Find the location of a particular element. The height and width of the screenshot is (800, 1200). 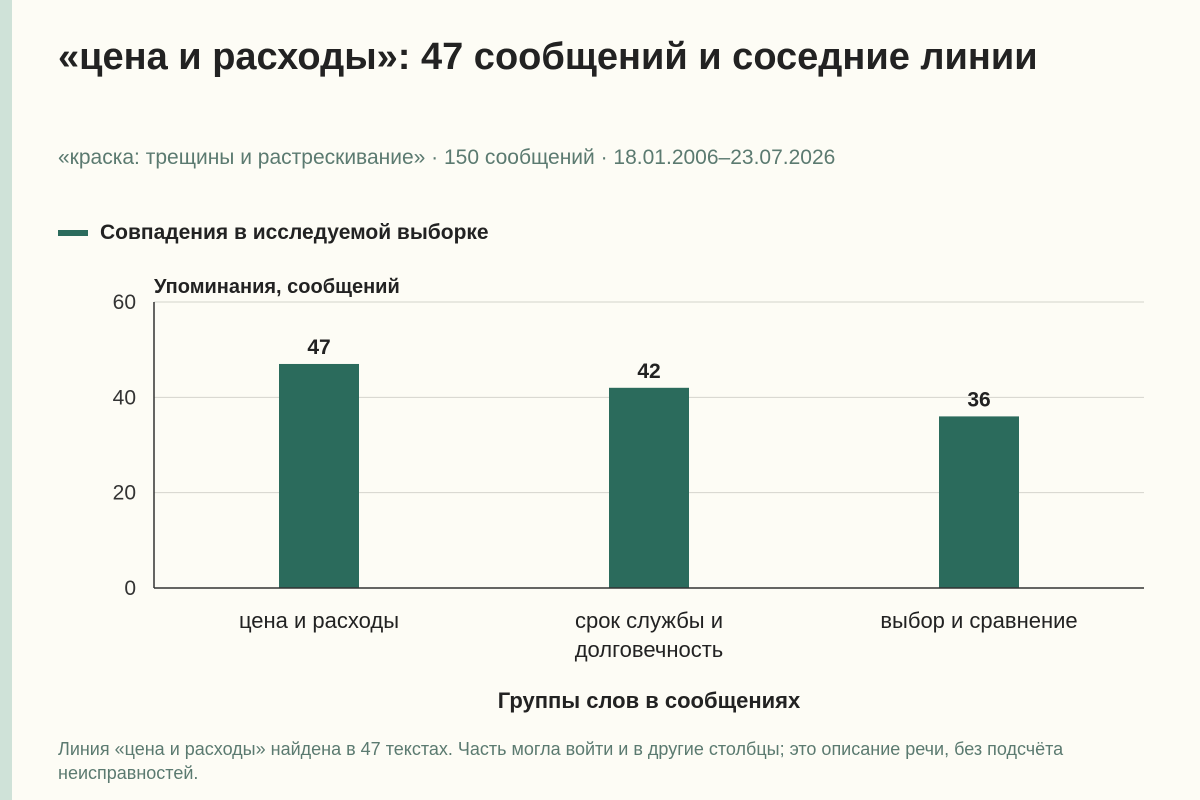

legend: Совпадения в исследуемой выборке is located at coordinates (273, 233).